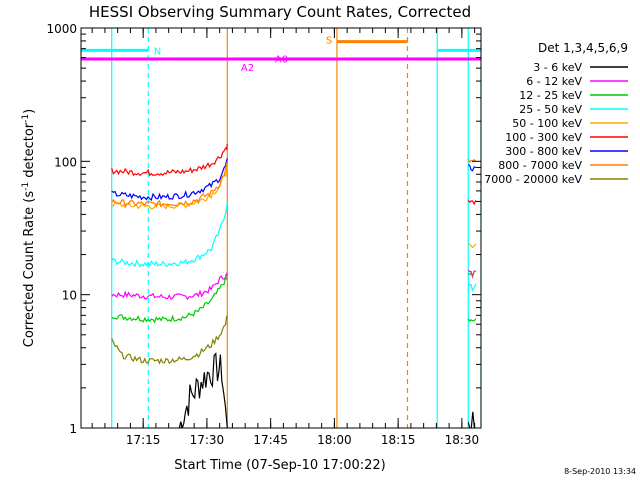 This screenshot has height=480, width=640. What do you see at coordinates (329, 40) in the screenshot?
I see `annotation-label: S` at bounding box center [329, 40].